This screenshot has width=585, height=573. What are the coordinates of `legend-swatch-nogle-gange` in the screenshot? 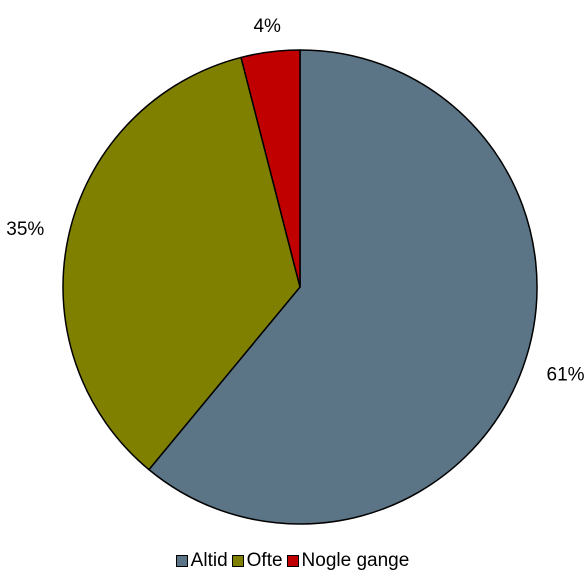 It's located at (292, 561).